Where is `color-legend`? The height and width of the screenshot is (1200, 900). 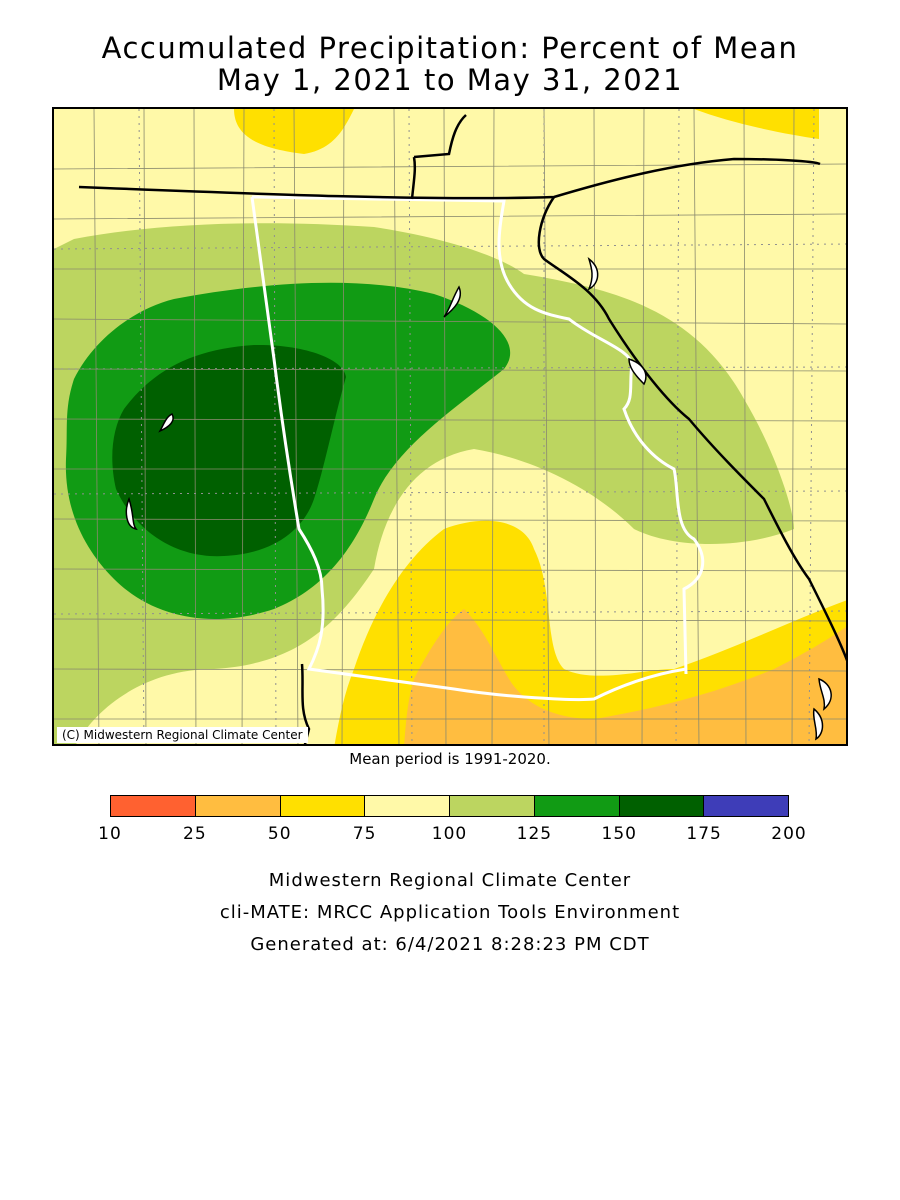 color-legend is located at coordinates (449, 806).